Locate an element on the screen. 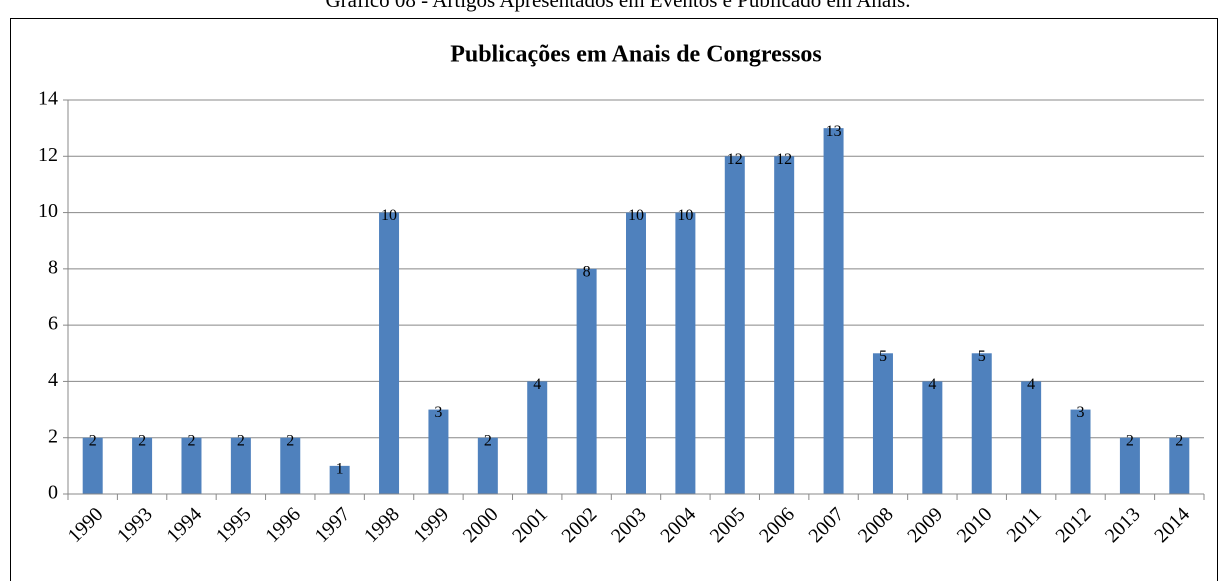  x-tick-label: 2002 is located at coordinates (580, 525).